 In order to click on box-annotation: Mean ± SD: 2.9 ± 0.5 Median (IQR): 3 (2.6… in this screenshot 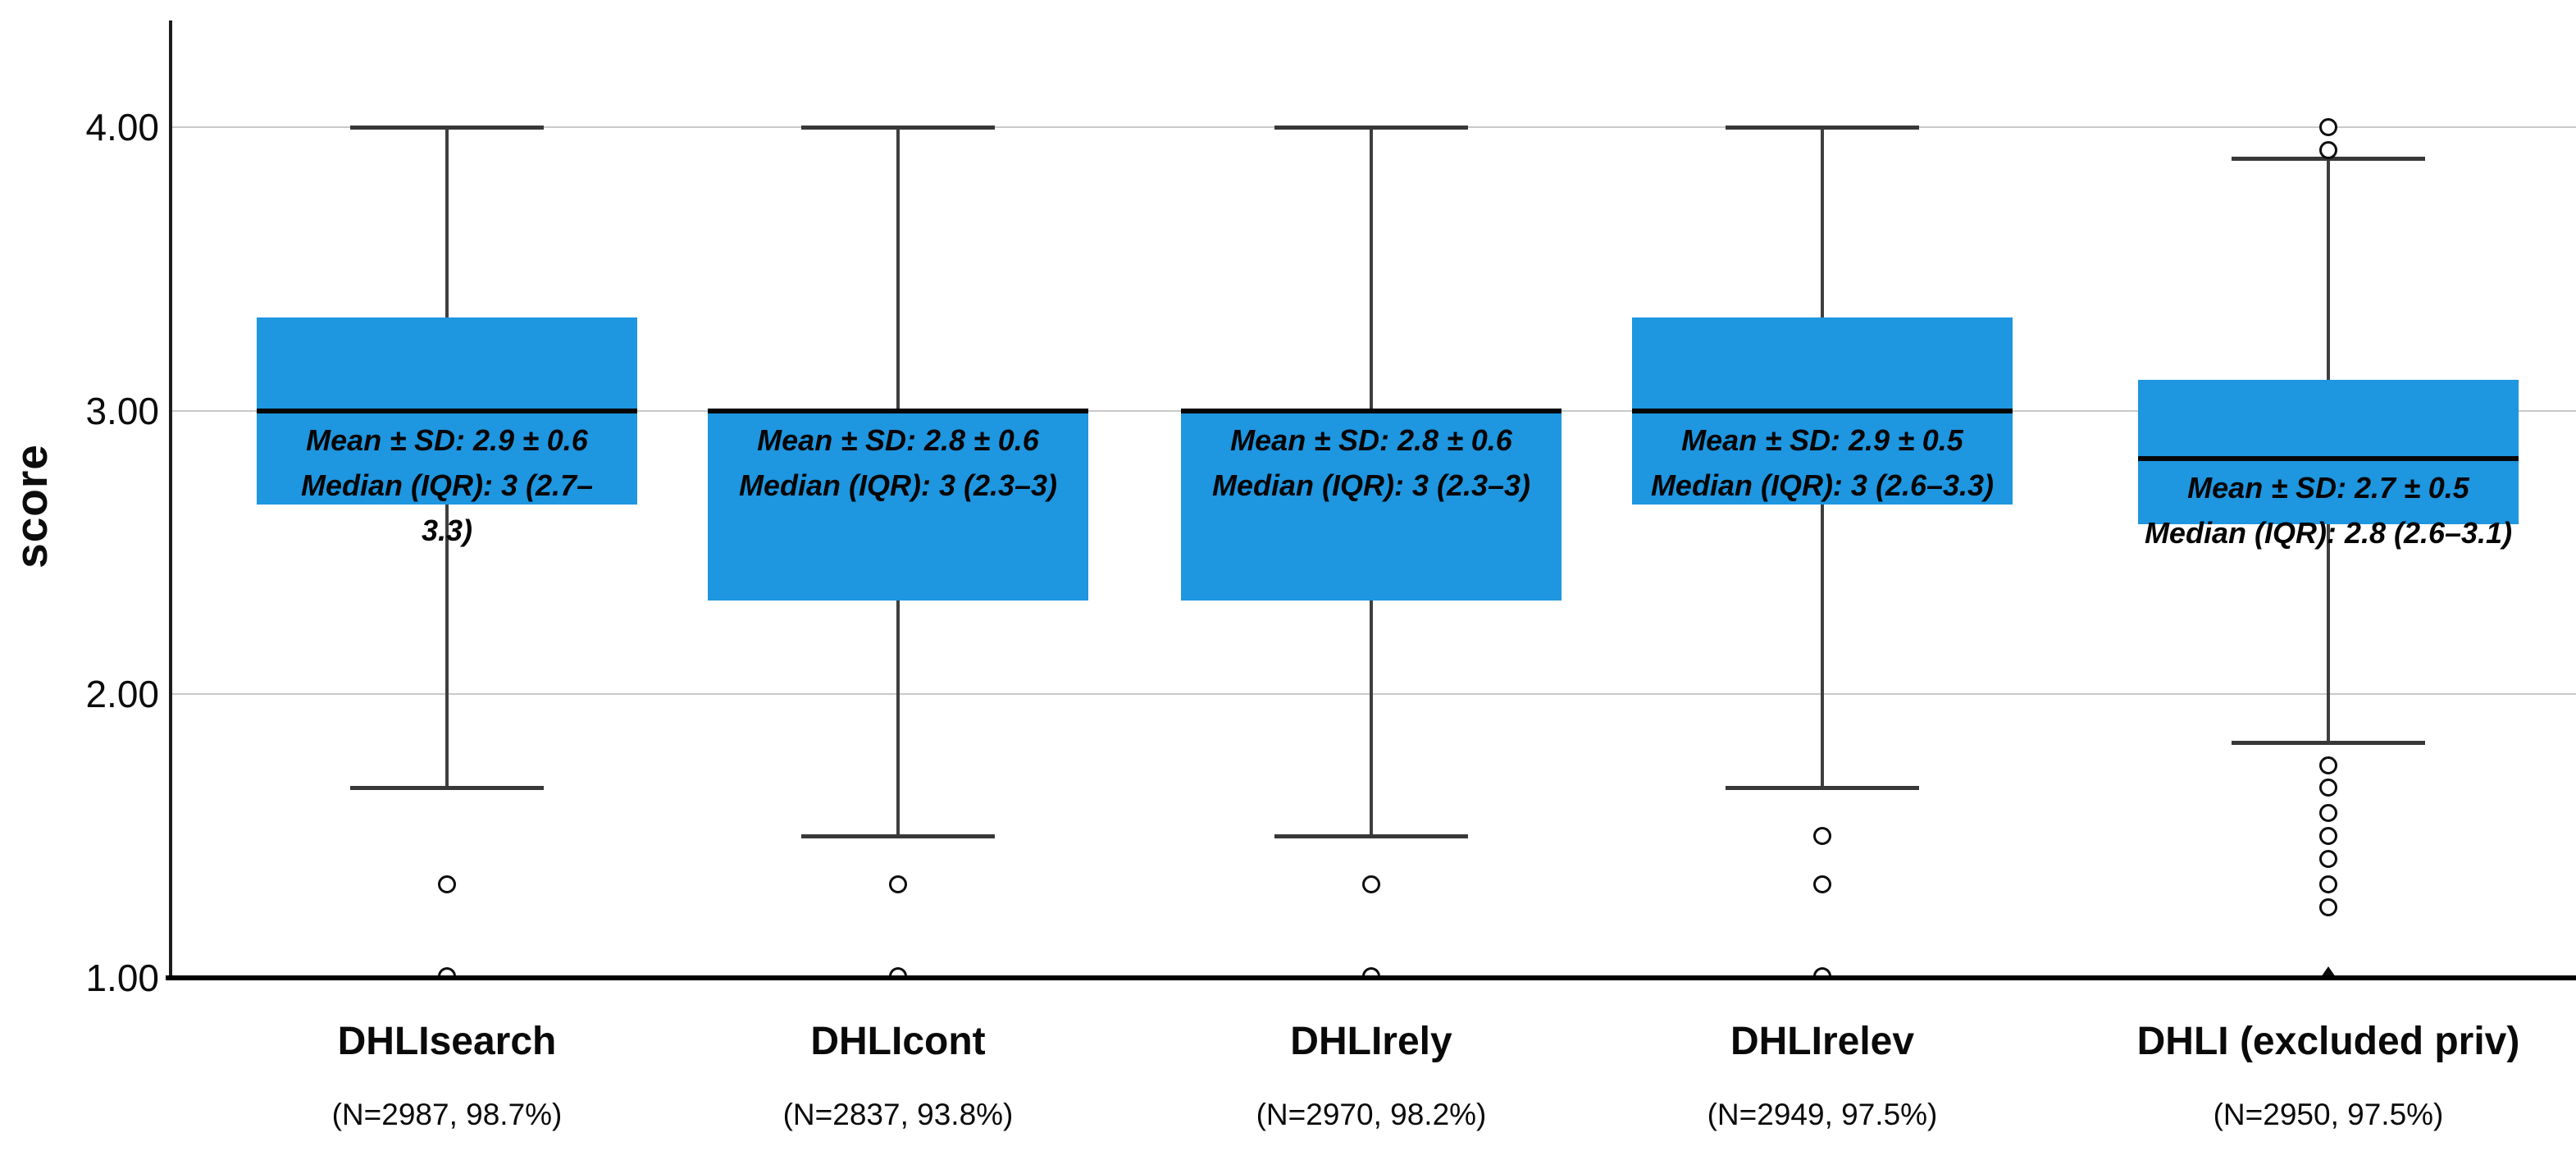, I will do `click(1822, 463)`.